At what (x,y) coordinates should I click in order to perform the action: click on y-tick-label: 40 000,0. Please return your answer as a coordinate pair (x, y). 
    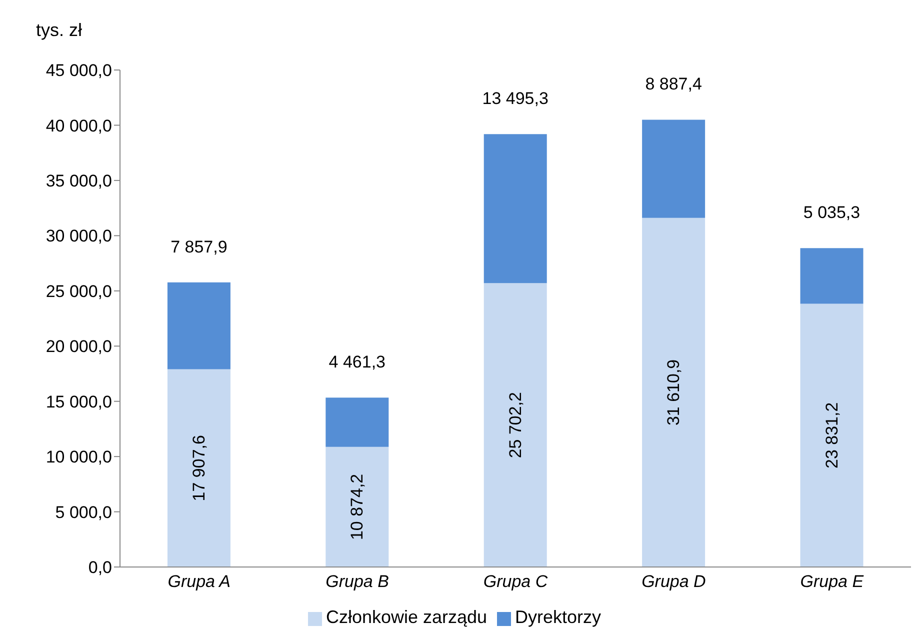
    Looking at the image, I should click on (79, 126).